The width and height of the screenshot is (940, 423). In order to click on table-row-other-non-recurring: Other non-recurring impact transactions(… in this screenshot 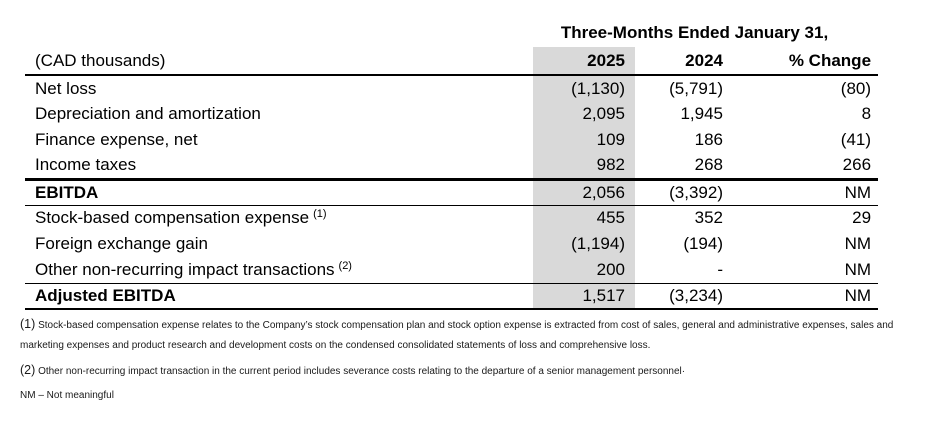, I will do `click(452, 270)`.